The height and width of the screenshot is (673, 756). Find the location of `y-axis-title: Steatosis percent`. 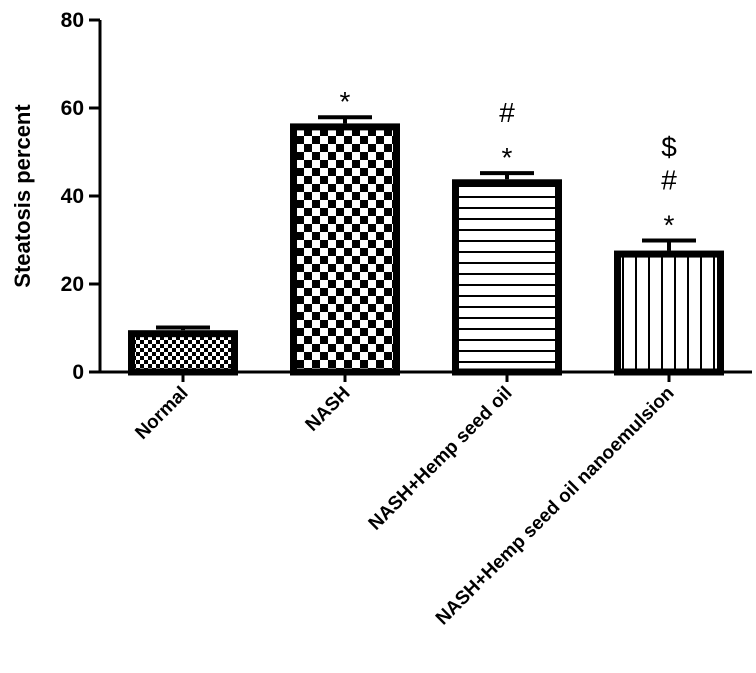

y-axis-title: Steatosis percent is located at coordinates (22, 196).